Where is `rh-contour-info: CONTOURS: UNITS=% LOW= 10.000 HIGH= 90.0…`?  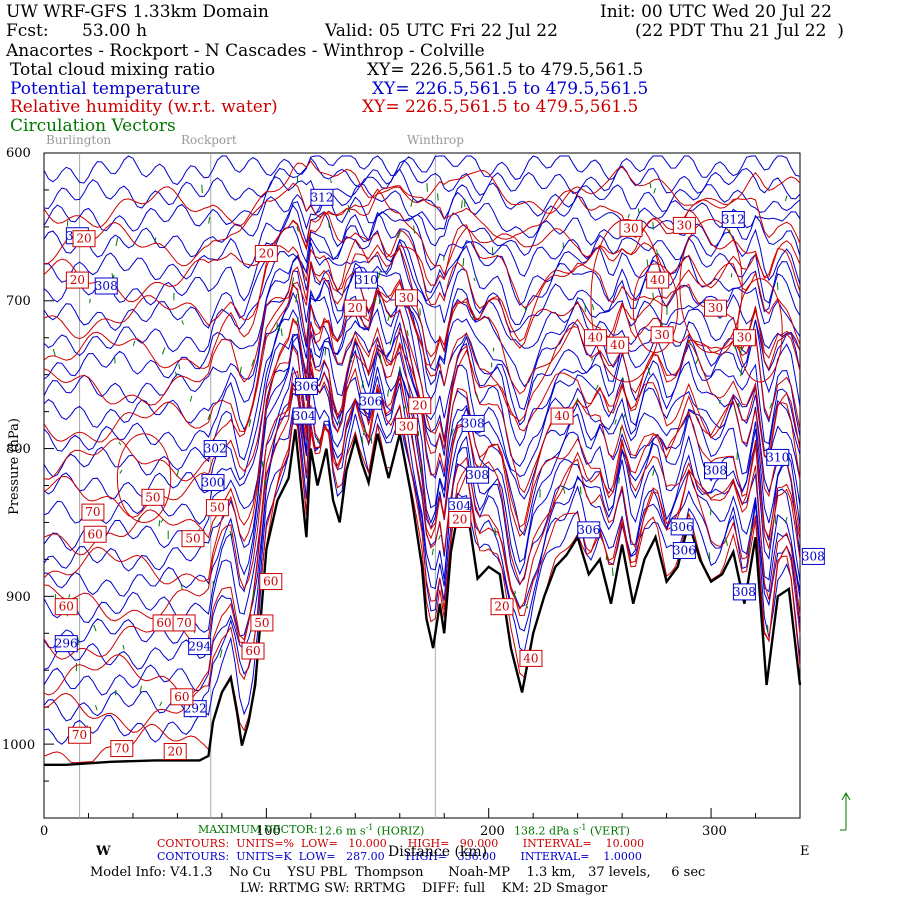 rh-contour-info: CONTOURS: UNITS=% LOW= 10.000 HIGH= 90.0… is located at coordinates (401, 843).